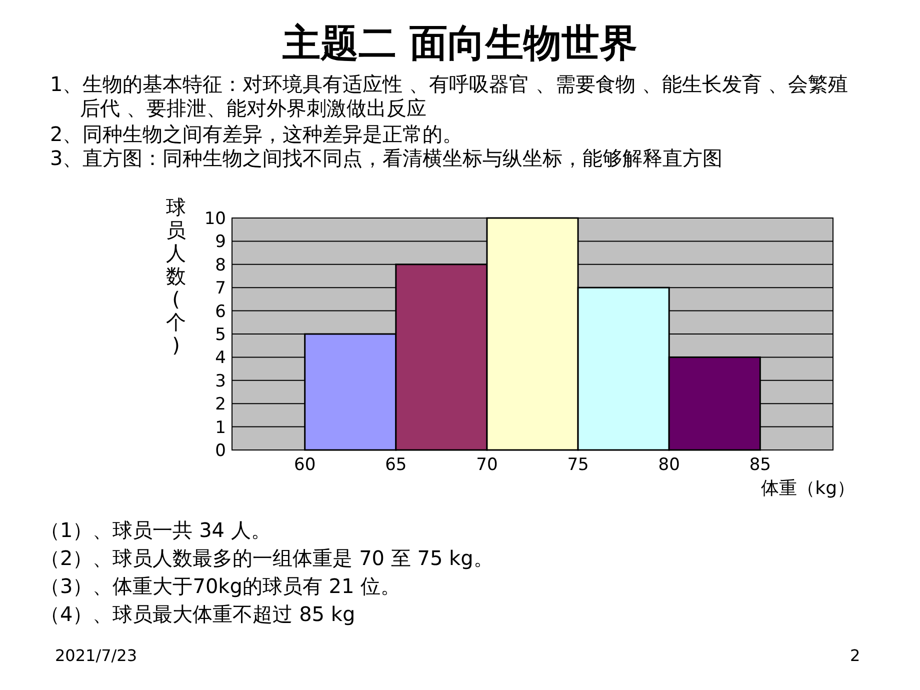  Describe the element at coordinates (856, 656) in the screenshot. I see `text: 2` at that location.